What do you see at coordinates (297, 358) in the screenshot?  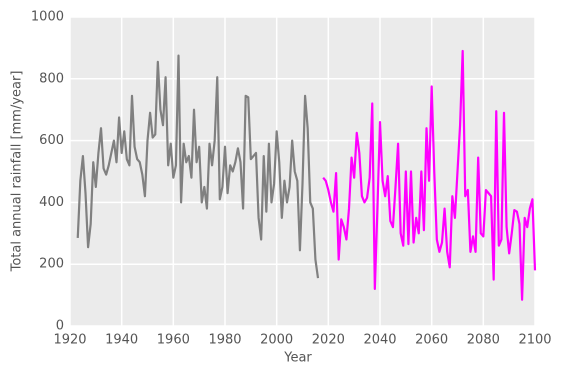 I see `x-axis-label: Year` at bounding box center [297, 358].